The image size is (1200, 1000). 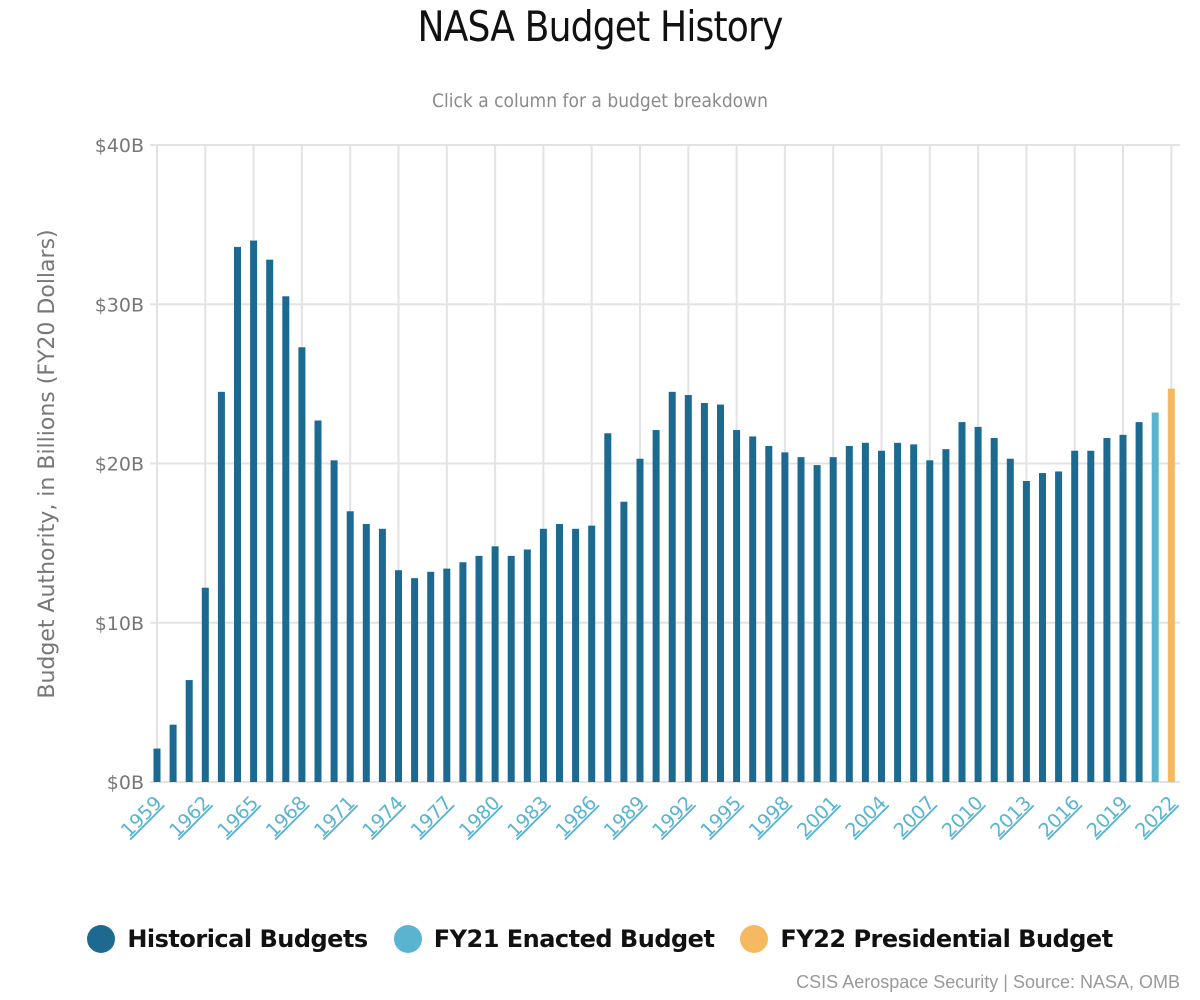 I want to click on x-tick: 1989, so click(x=625, y=817).